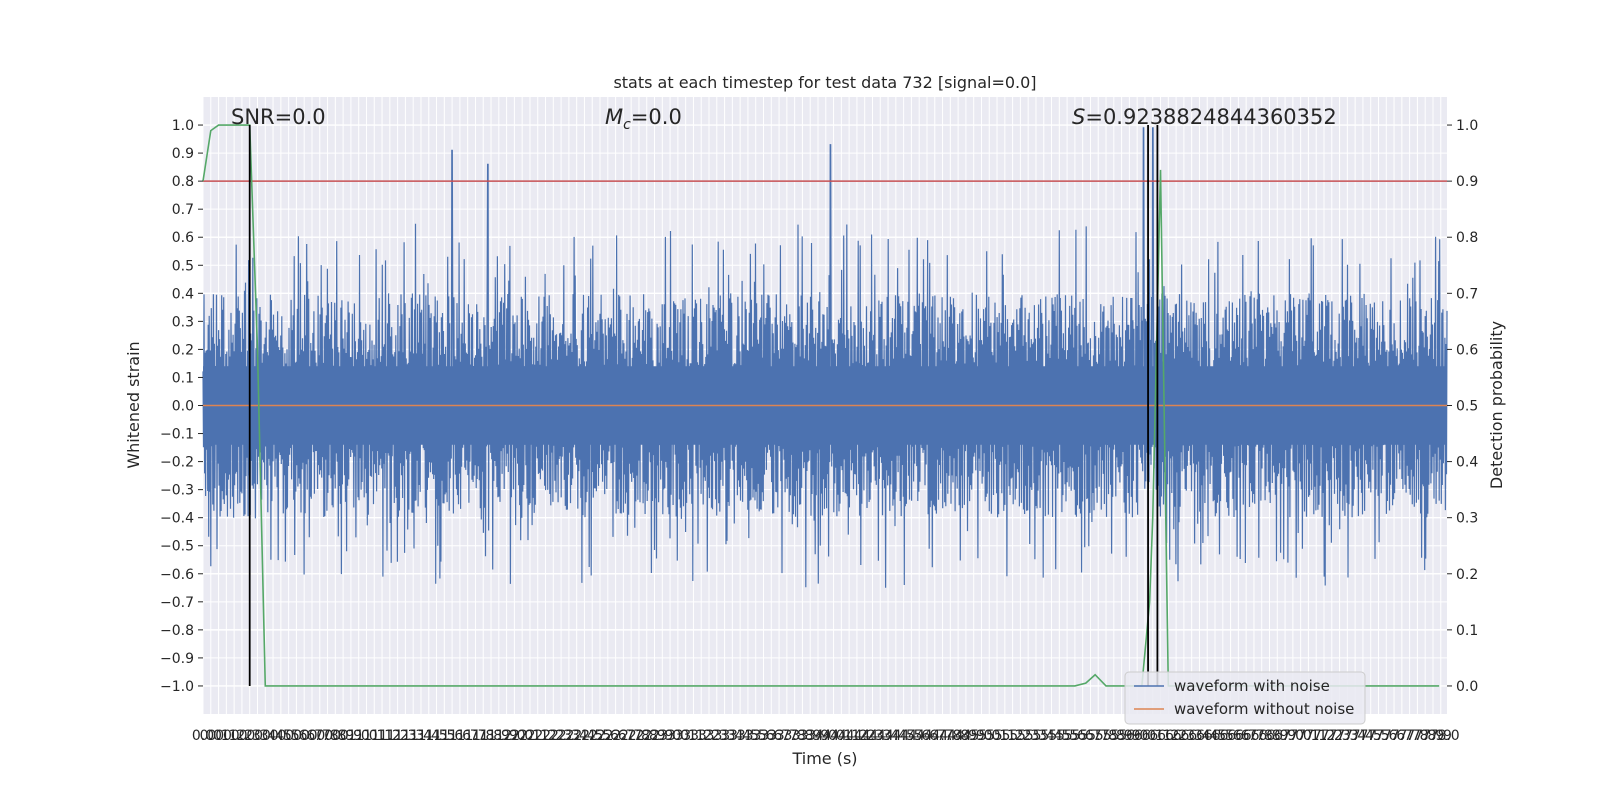 This screenshot has height=804, width=1600. What do you see at coordinates (1394, 736) in the screenshot?
I see `x-tick-label: 7.6` at bounding box center [1394, 736].